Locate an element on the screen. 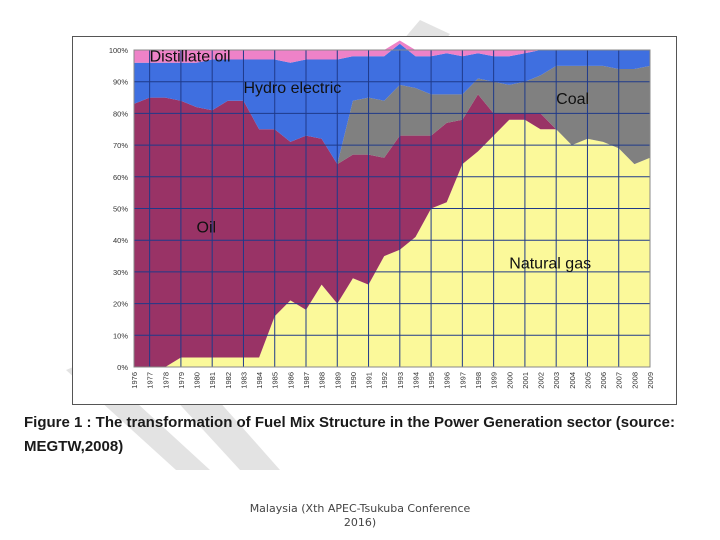 The image size is (720, 540). series-label: Distillate oil is located at coordinates (190, 57).